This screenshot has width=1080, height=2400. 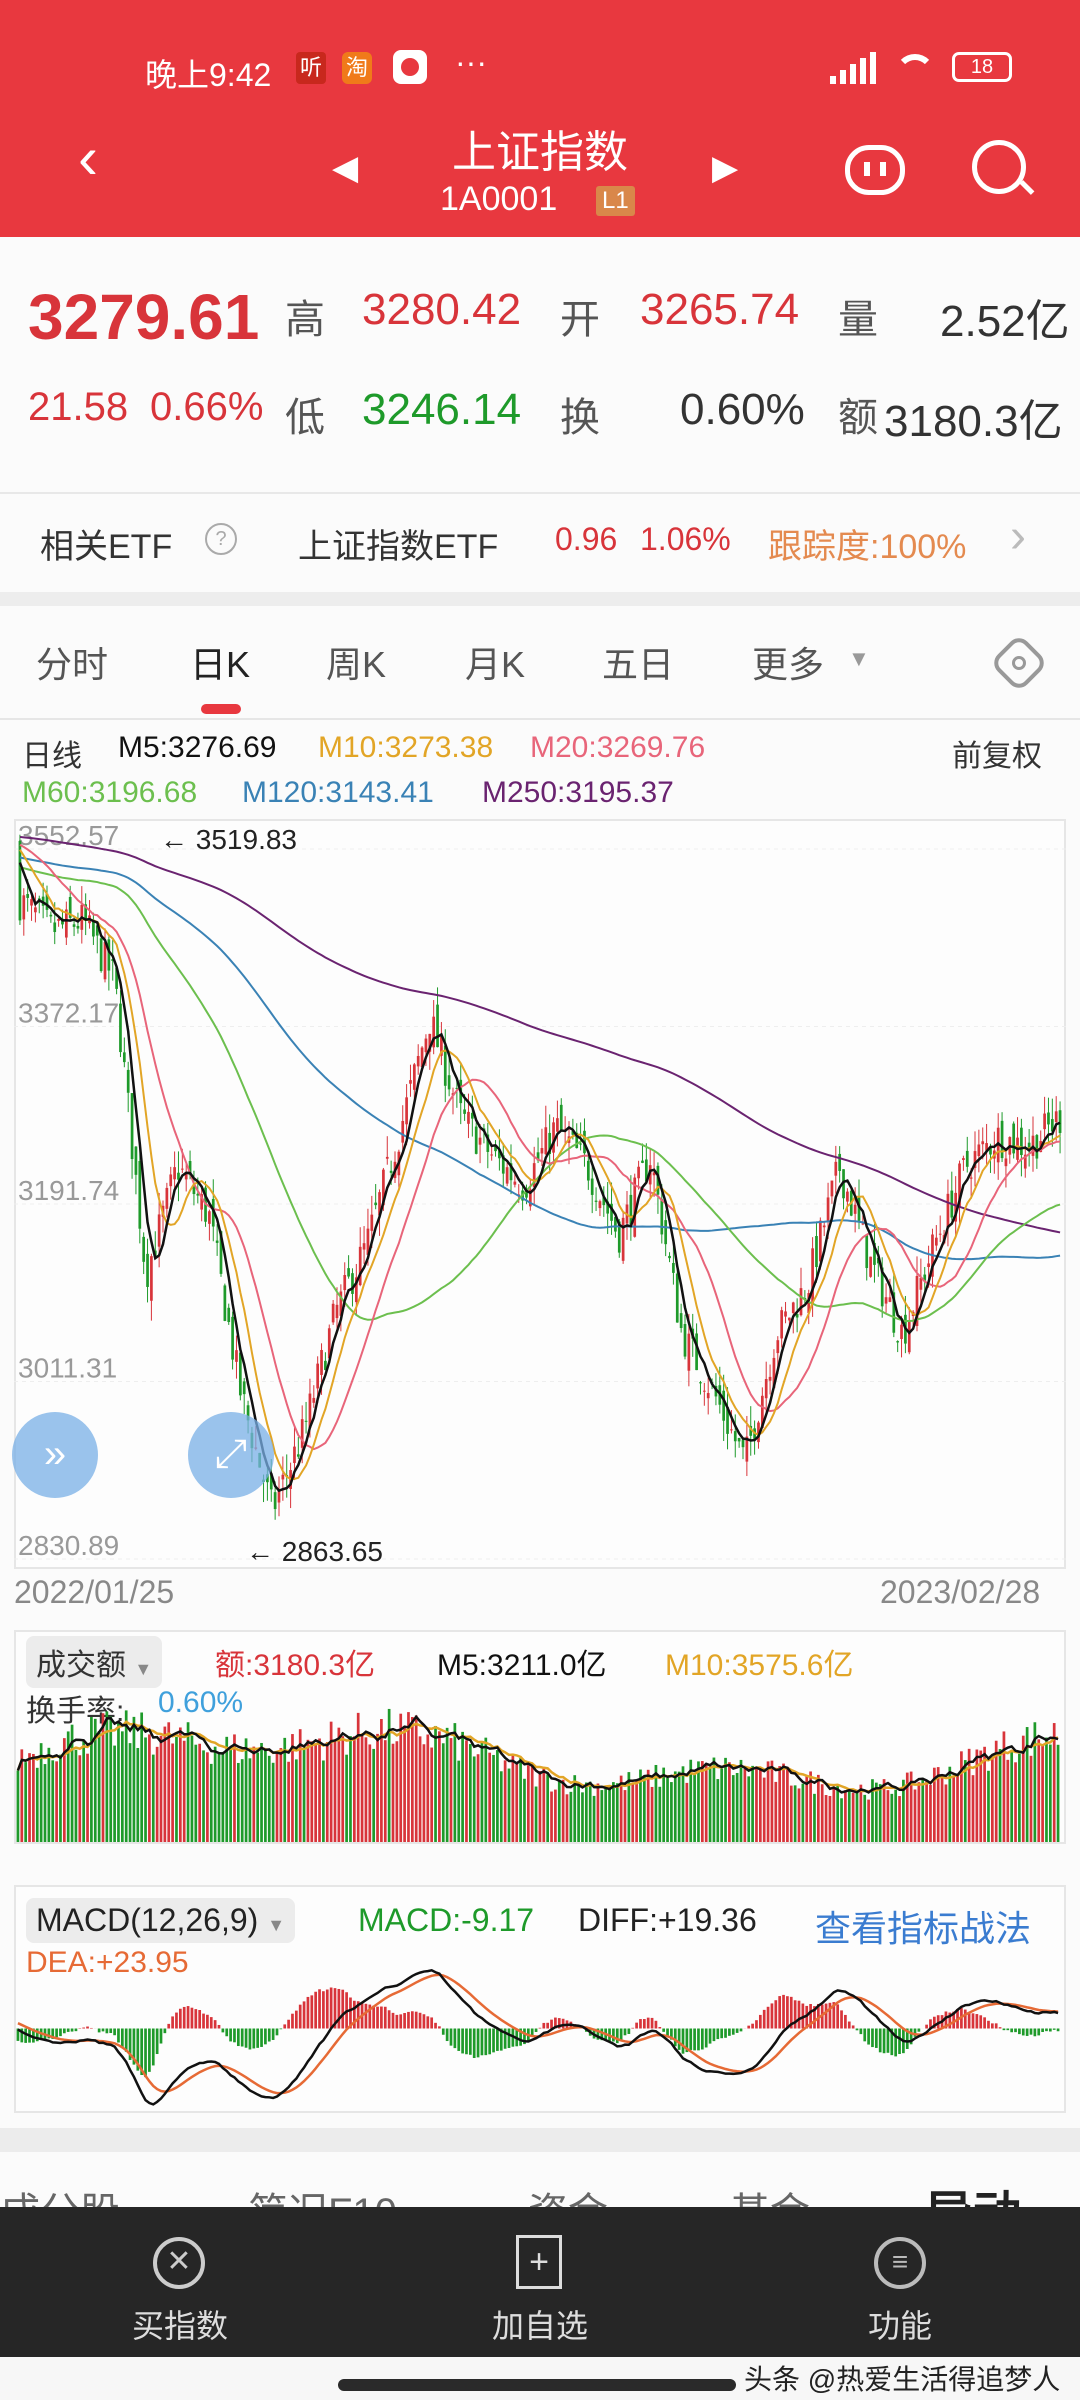 What do you see at coordinates (540, 2289) in the screenshot?
I see `add-watchlist-button: + 加自选` at bounding box center [540, 2289].